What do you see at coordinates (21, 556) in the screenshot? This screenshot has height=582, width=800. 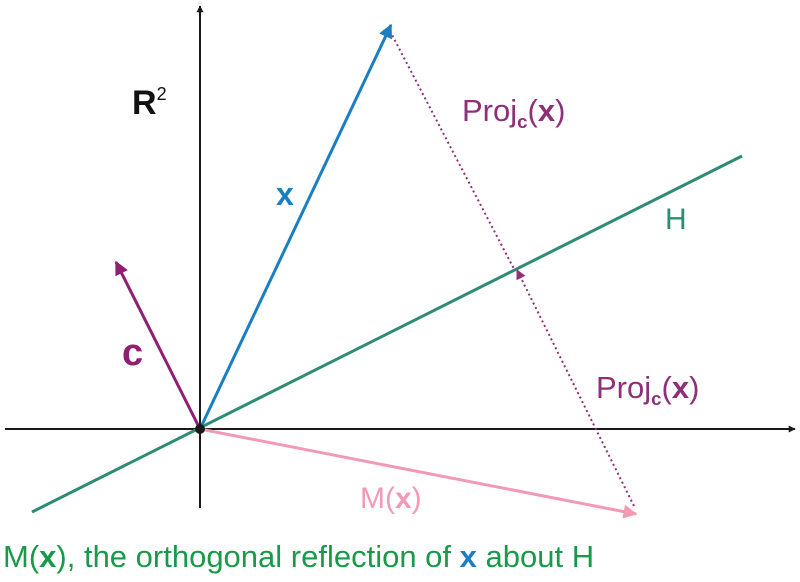 I see `caption-part1: M(` at bounding box center [21, 556].